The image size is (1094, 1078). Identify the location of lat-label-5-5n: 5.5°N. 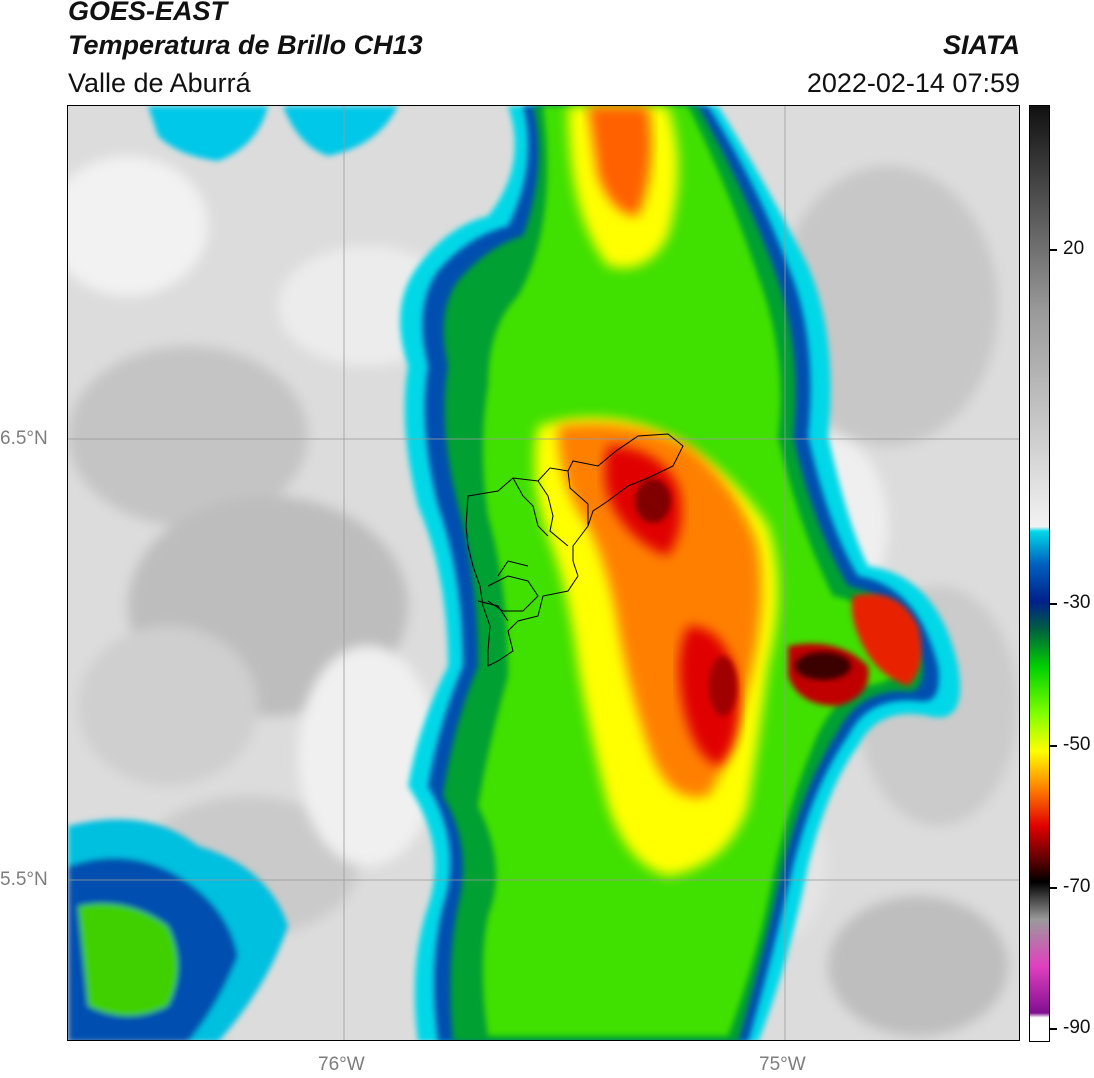
(24, 879).